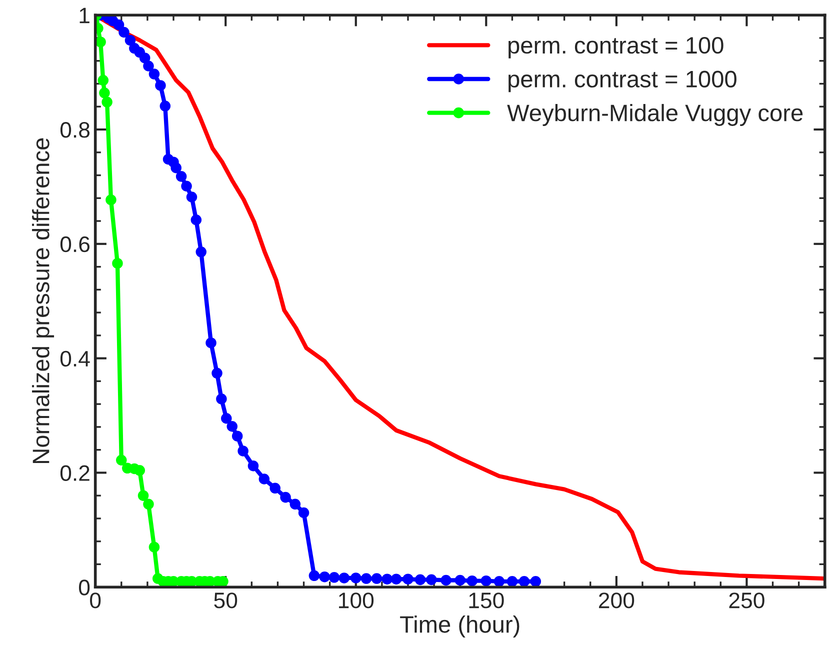 This screenshot has width=829, height=656. What do you see at coordinates (356, 600) in the screenshot?
I see `x-tick-label: 100` at bounding box center [356, 600].